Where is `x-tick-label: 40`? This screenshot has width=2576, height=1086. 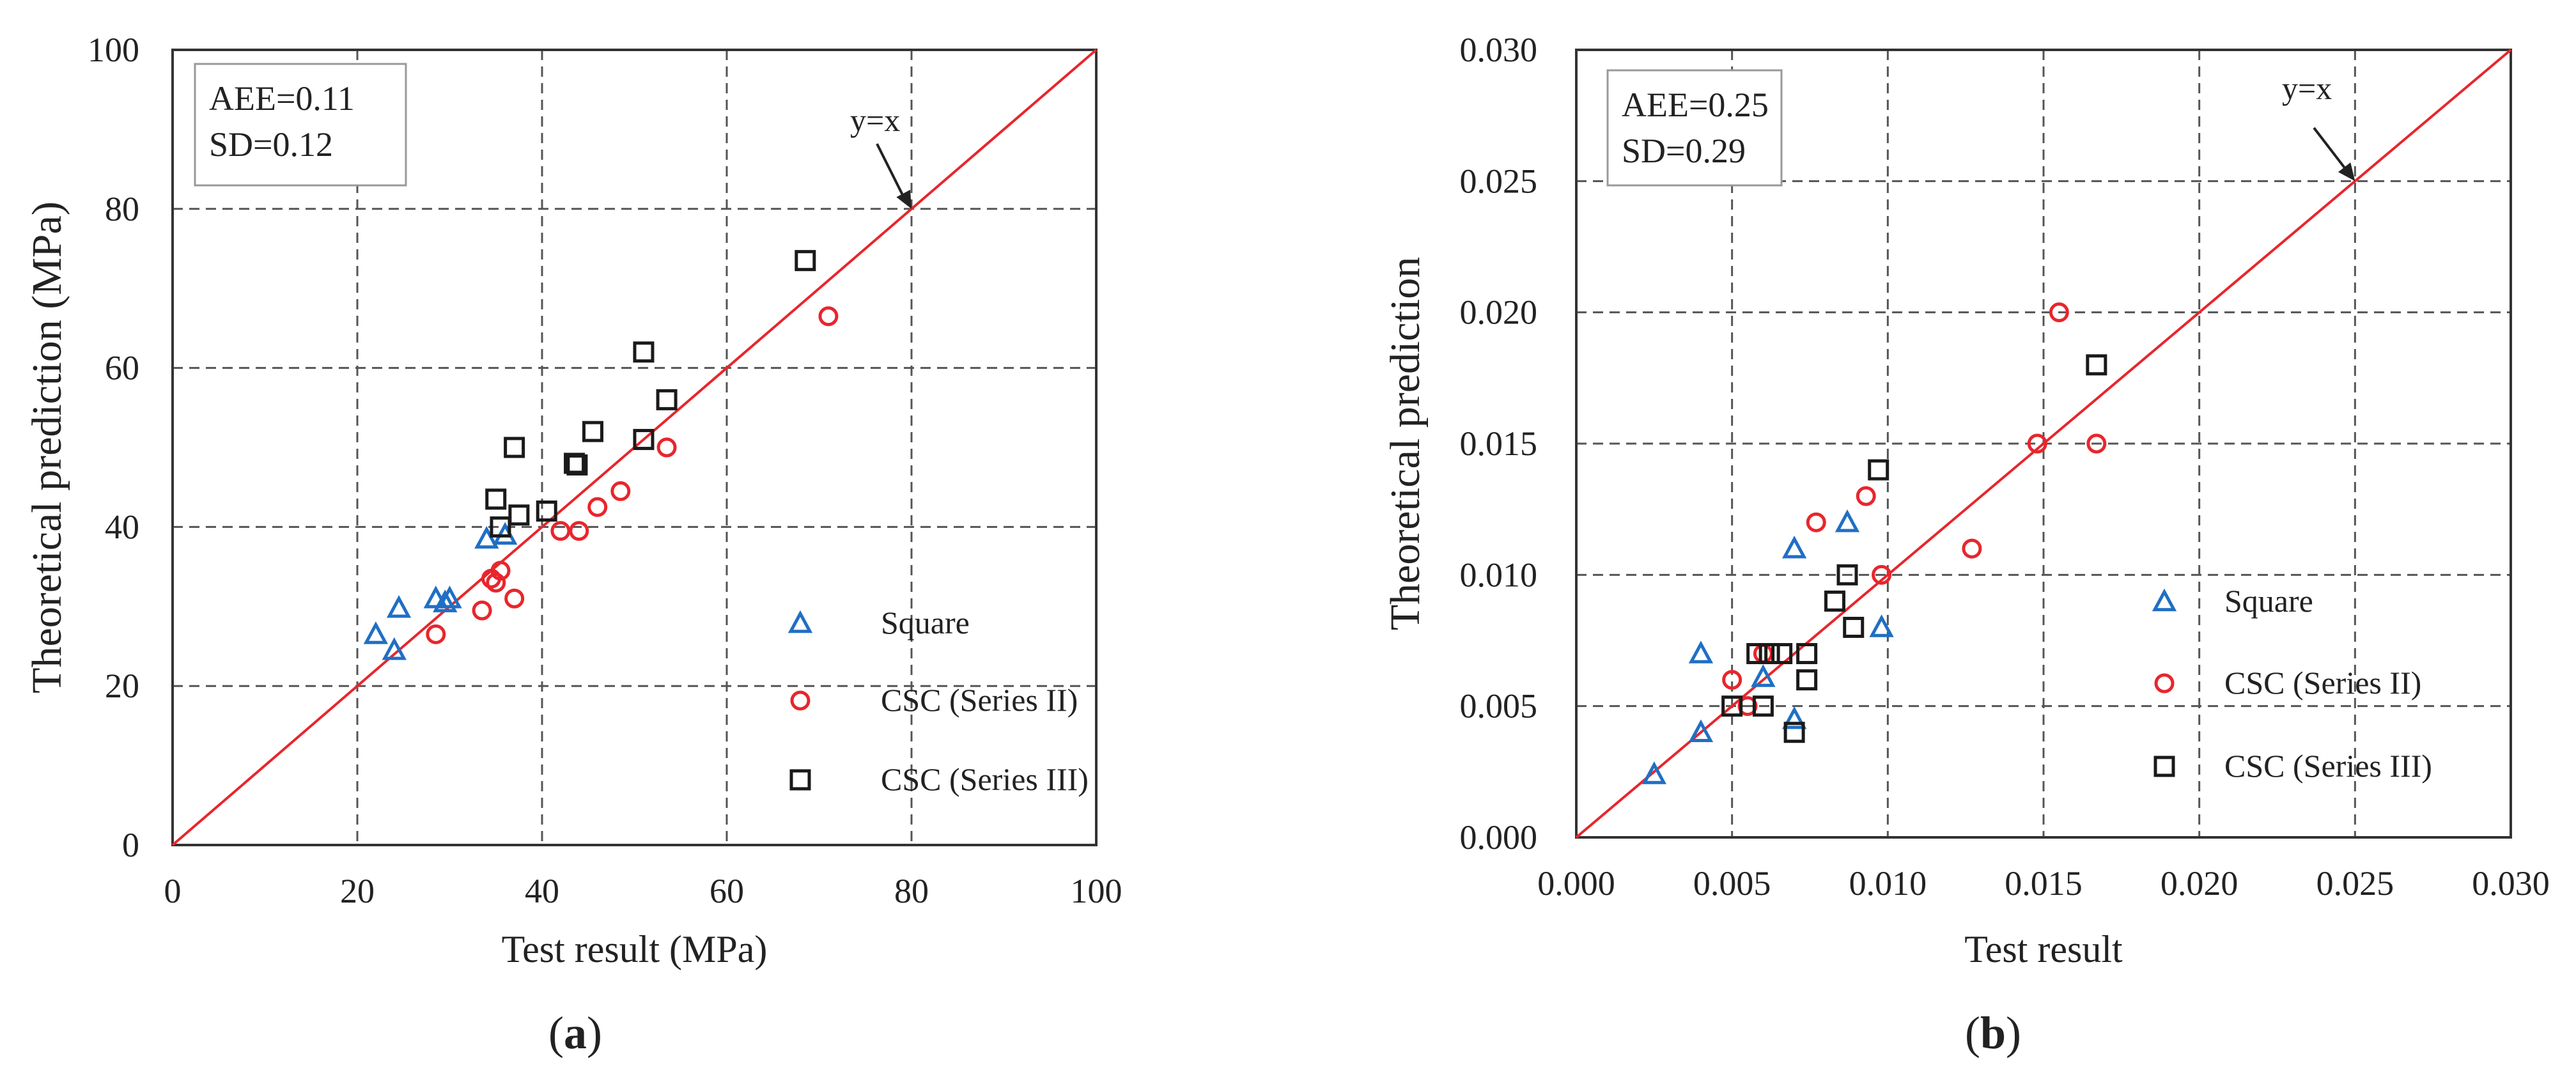 x-tick-label: 40 is located at coordinates (542, 891).